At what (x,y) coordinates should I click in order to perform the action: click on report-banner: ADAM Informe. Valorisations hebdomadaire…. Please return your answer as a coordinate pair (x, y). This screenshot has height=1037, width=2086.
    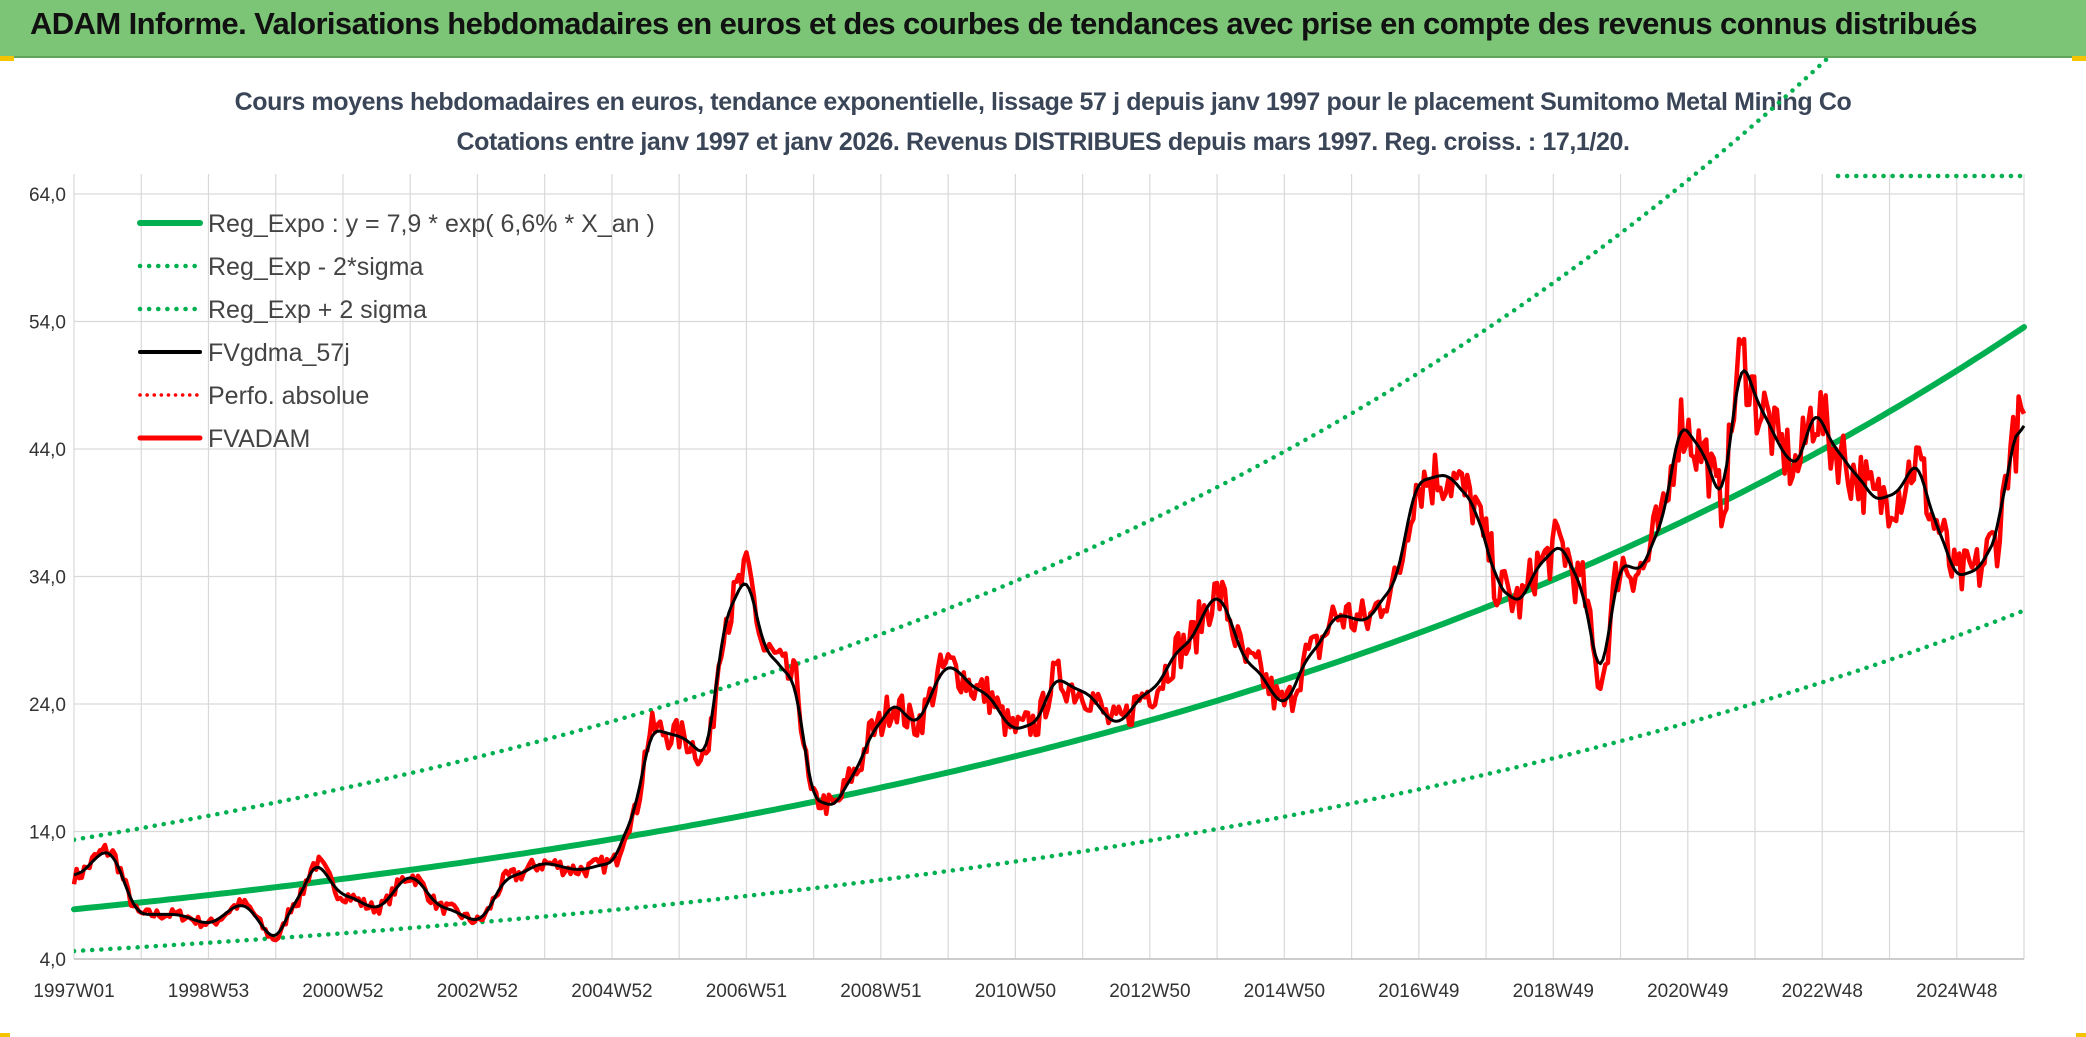
    Looking at the image, I should click on (1043, 29).